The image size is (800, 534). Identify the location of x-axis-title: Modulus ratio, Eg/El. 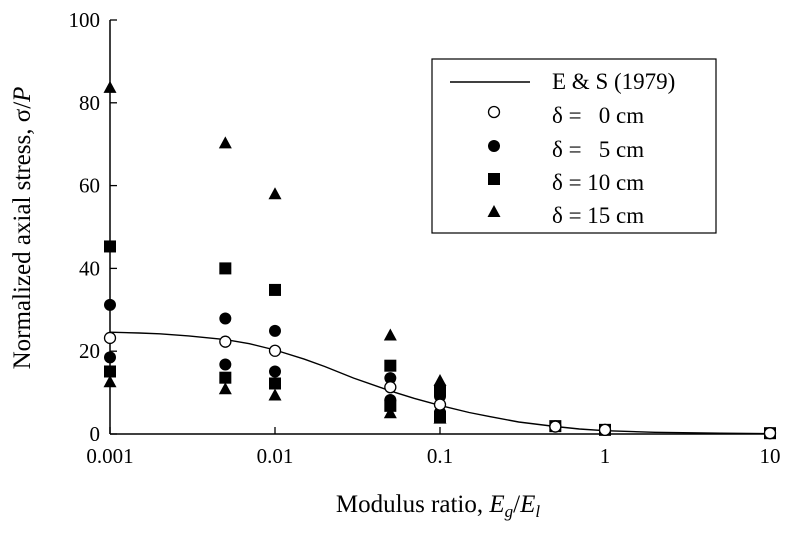
(438, 506).